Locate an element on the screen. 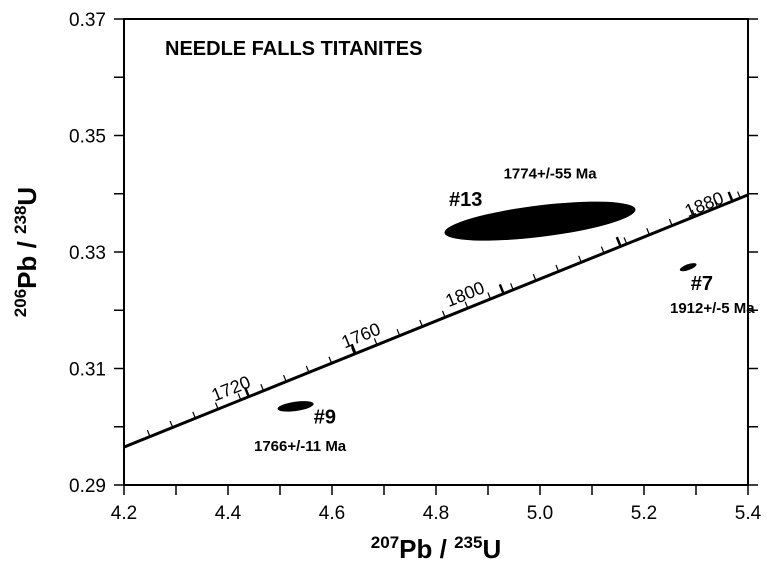 The image size is (767, 573). y-tick-label: 0.29 is located at coordinates (87, 486).